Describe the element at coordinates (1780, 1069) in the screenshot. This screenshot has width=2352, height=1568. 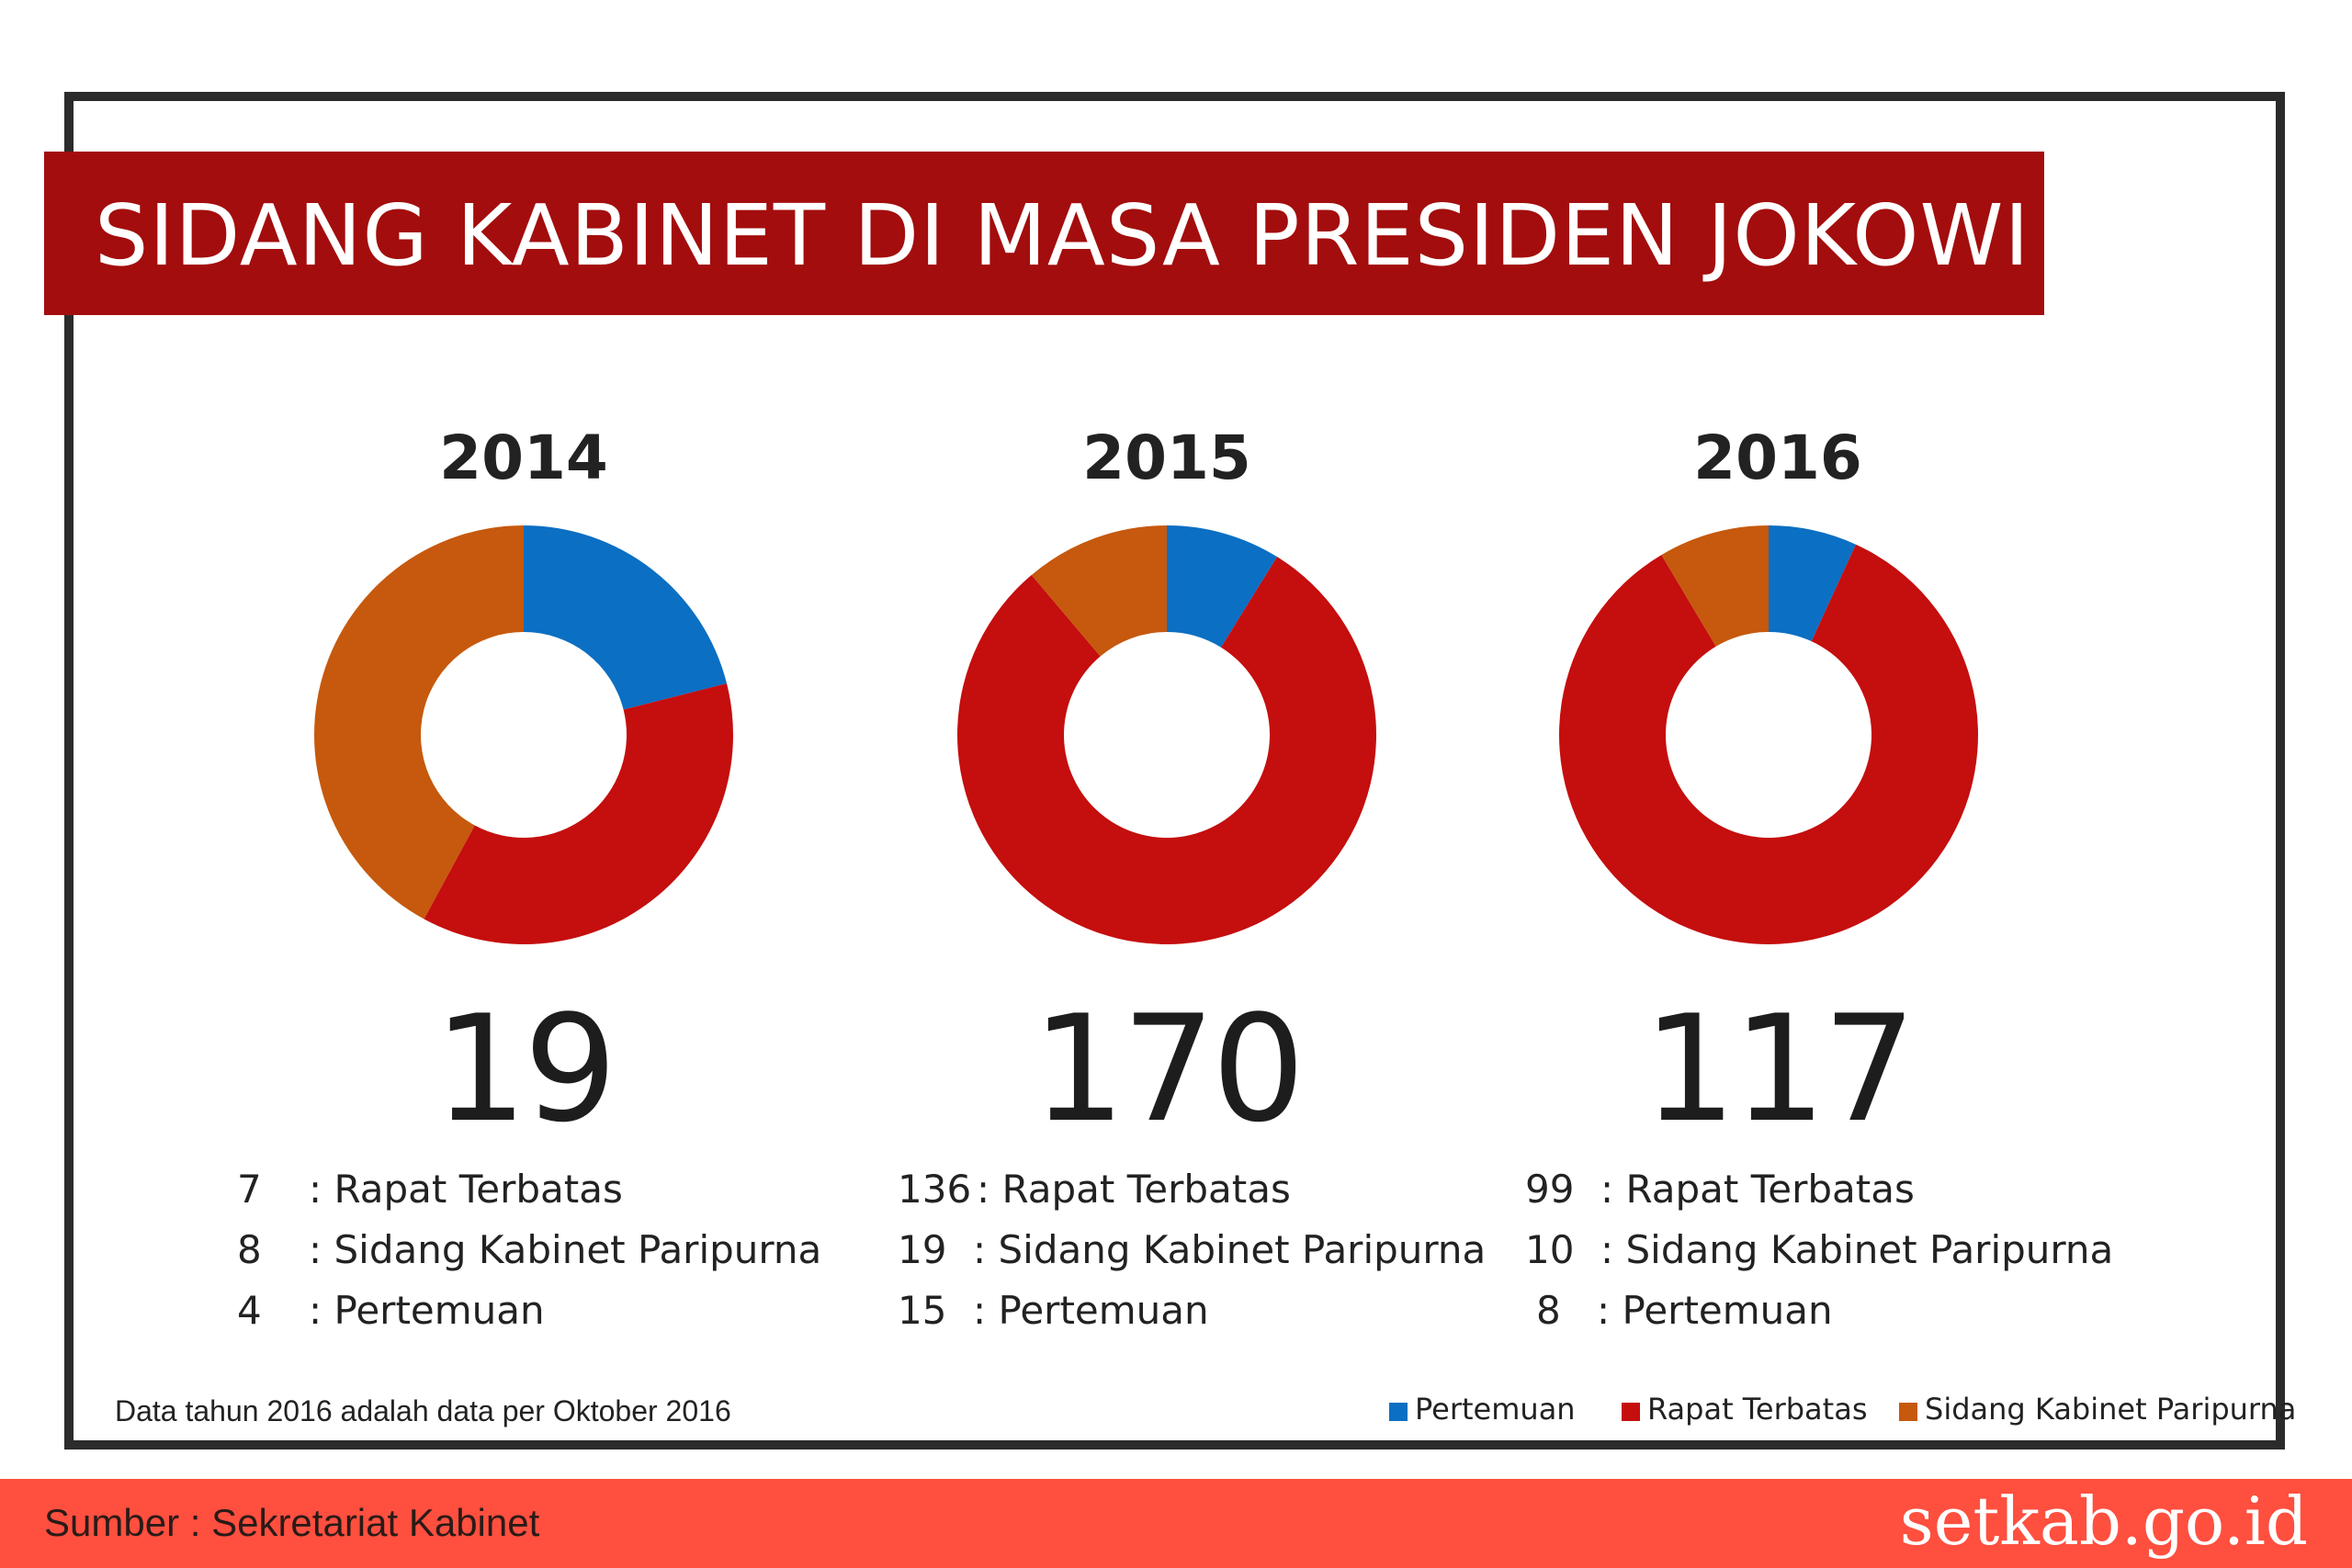
I see `chart-total: 117` at that location.